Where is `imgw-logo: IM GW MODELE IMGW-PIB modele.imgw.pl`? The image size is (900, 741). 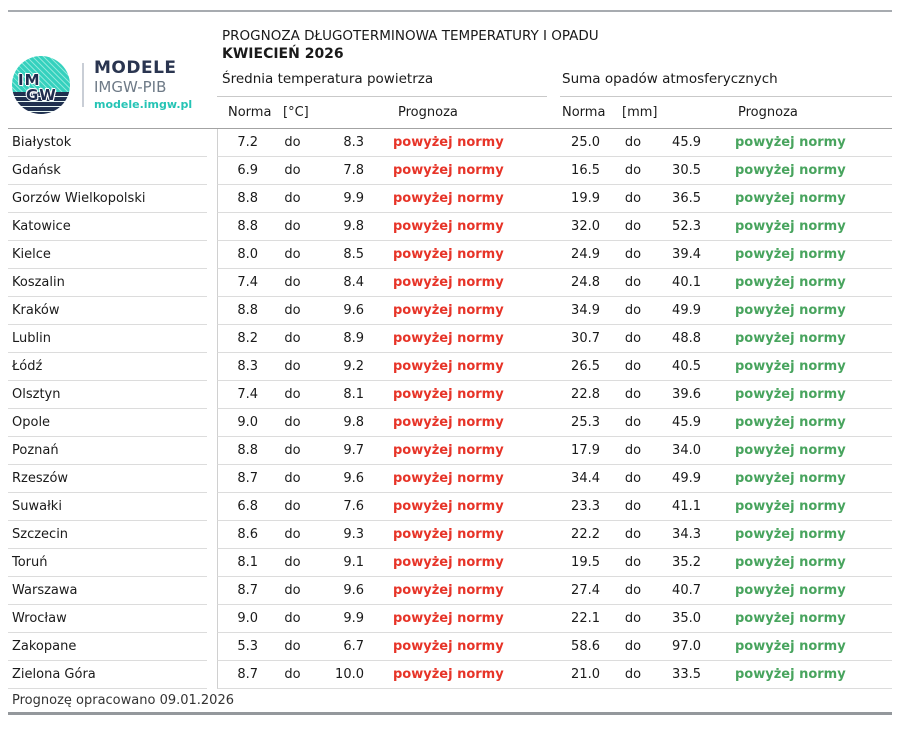
imgw-logo: IM GW MODELE IMGW-PIB modele.imgw.pl is located at coordinates (112, 70).